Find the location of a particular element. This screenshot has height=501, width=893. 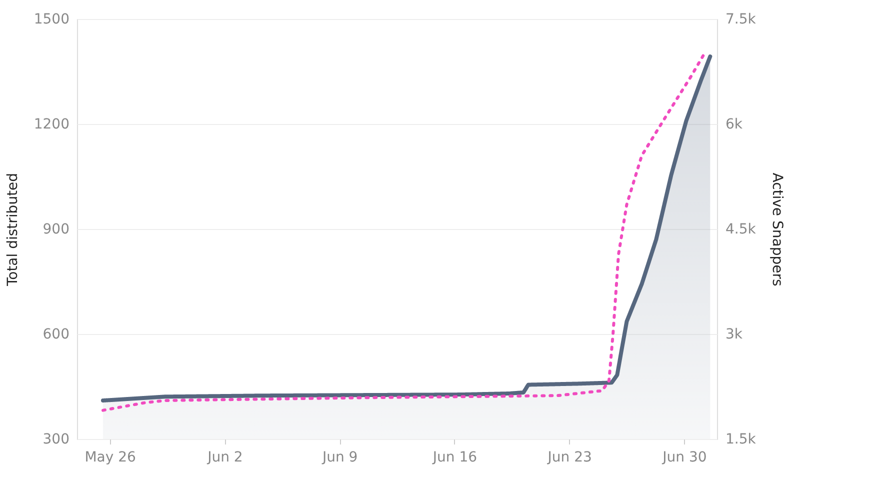

y-tick-label: 900 is located at coordinates (56, 230).